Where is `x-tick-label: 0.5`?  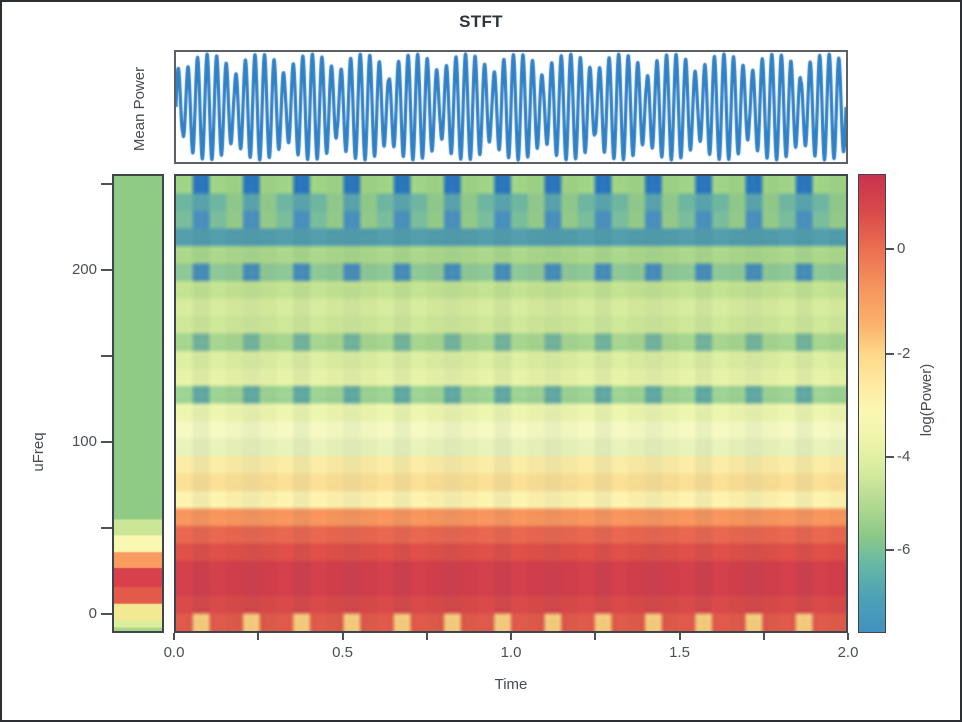
x-tick-label: 0.5 is located at coordinates (342, 652).